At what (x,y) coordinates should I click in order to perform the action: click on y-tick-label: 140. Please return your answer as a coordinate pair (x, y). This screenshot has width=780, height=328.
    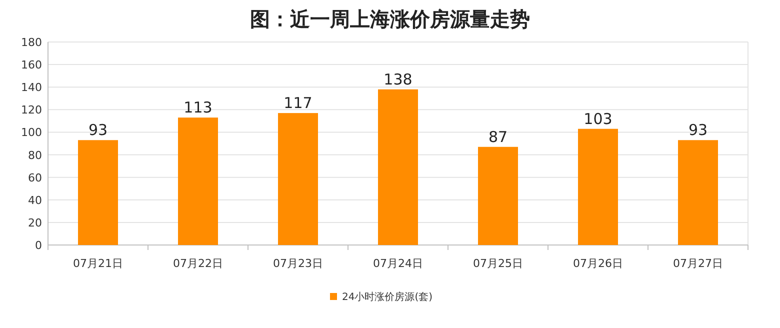
    Looking at the image, I should click on (31, 87).